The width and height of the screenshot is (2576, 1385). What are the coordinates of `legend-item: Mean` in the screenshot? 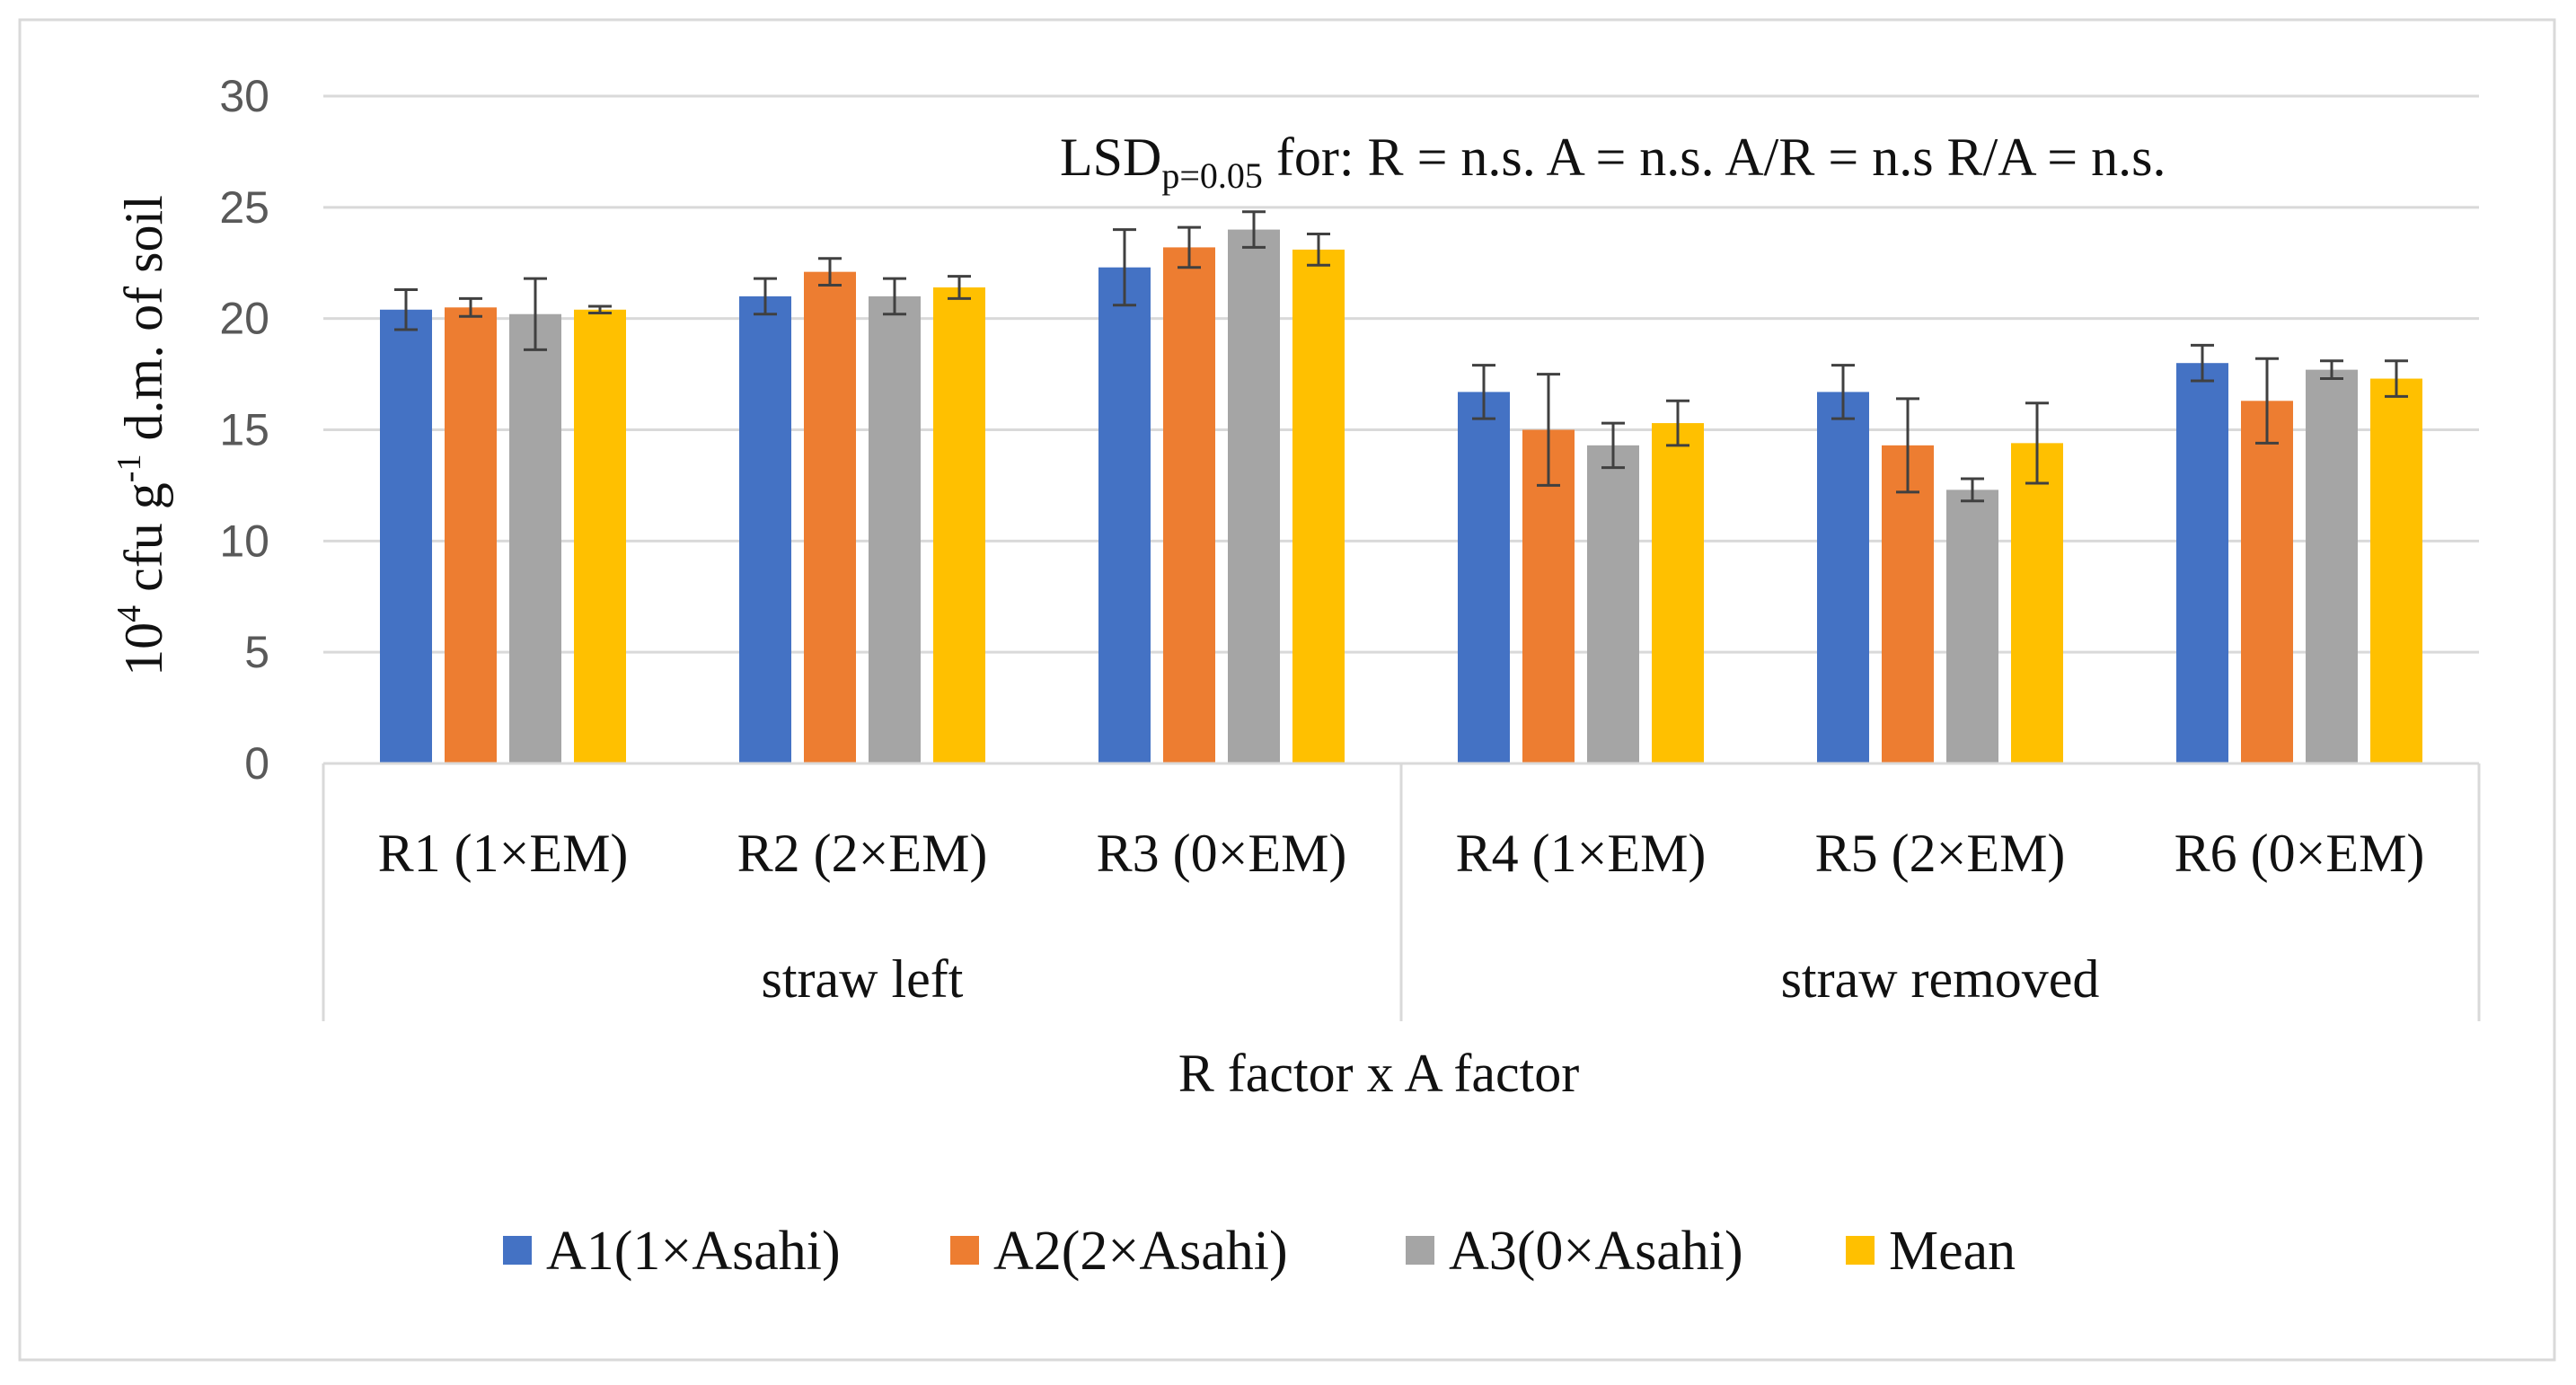 It's located at (1931, 1251).